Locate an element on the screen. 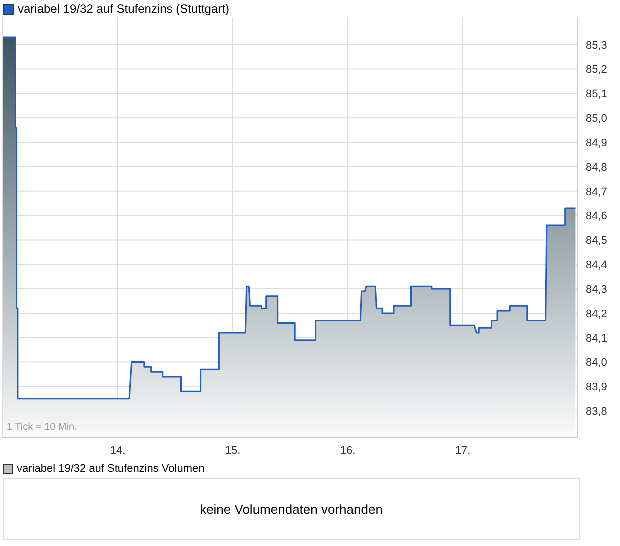  x-tick-label: 15. is located at coordinates (233, 450).